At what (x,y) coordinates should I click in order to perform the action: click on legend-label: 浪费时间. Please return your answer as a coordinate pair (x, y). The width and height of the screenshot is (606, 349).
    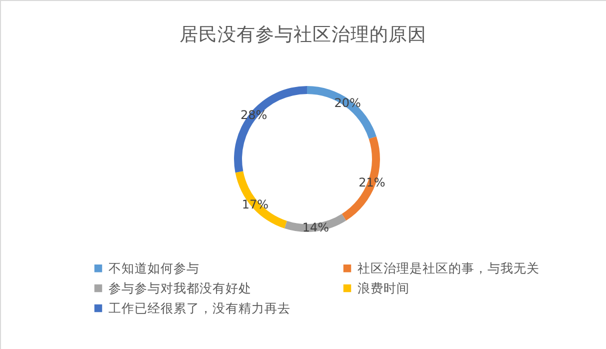
    Looking at the image, I should click on (384, 288).